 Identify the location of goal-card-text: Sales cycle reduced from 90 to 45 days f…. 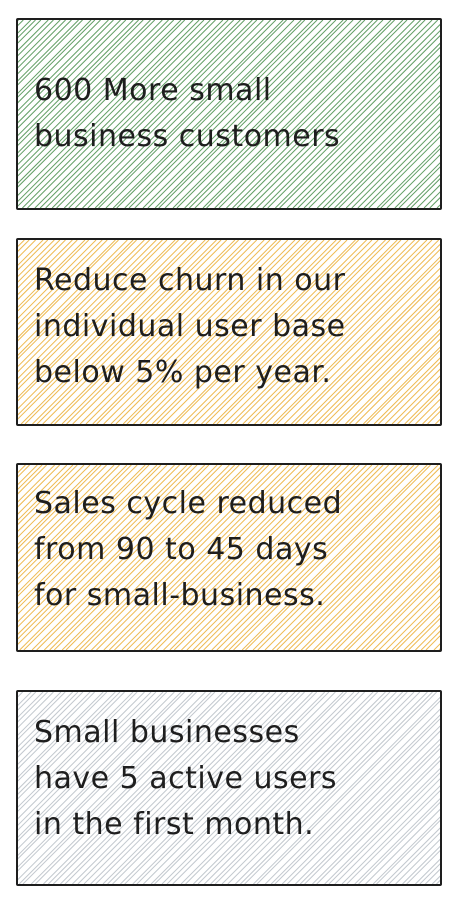
(188, 549).